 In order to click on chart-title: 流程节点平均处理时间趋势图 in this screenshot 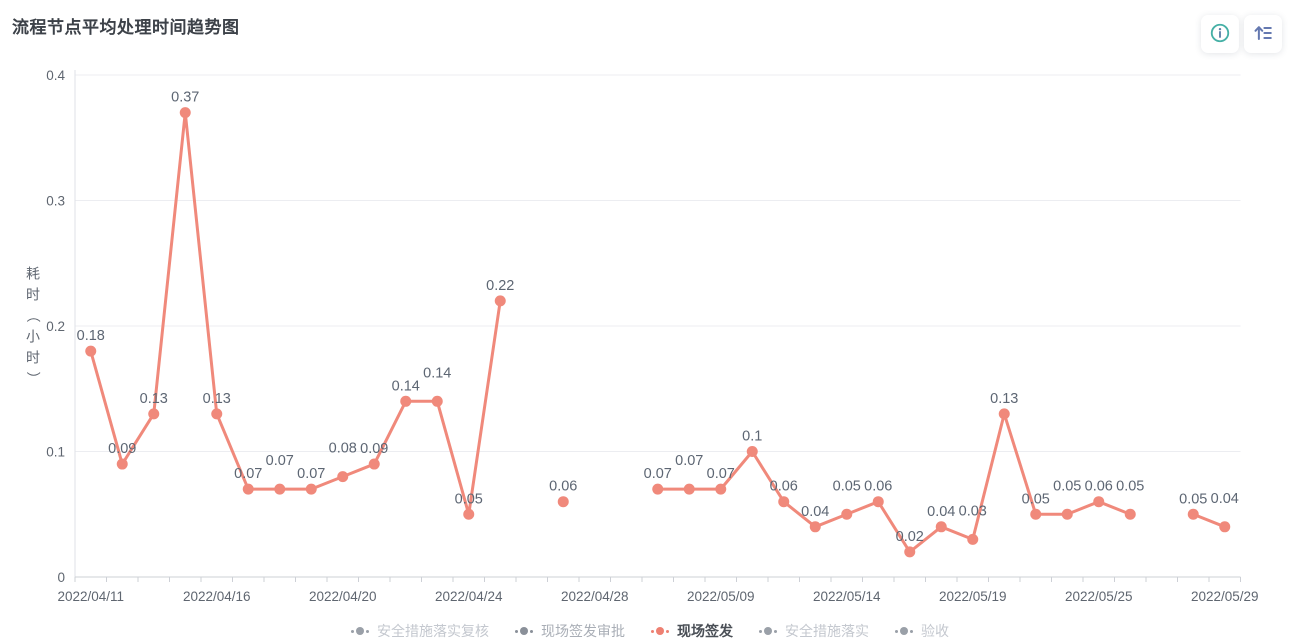, I will do `click(126, 27)`.